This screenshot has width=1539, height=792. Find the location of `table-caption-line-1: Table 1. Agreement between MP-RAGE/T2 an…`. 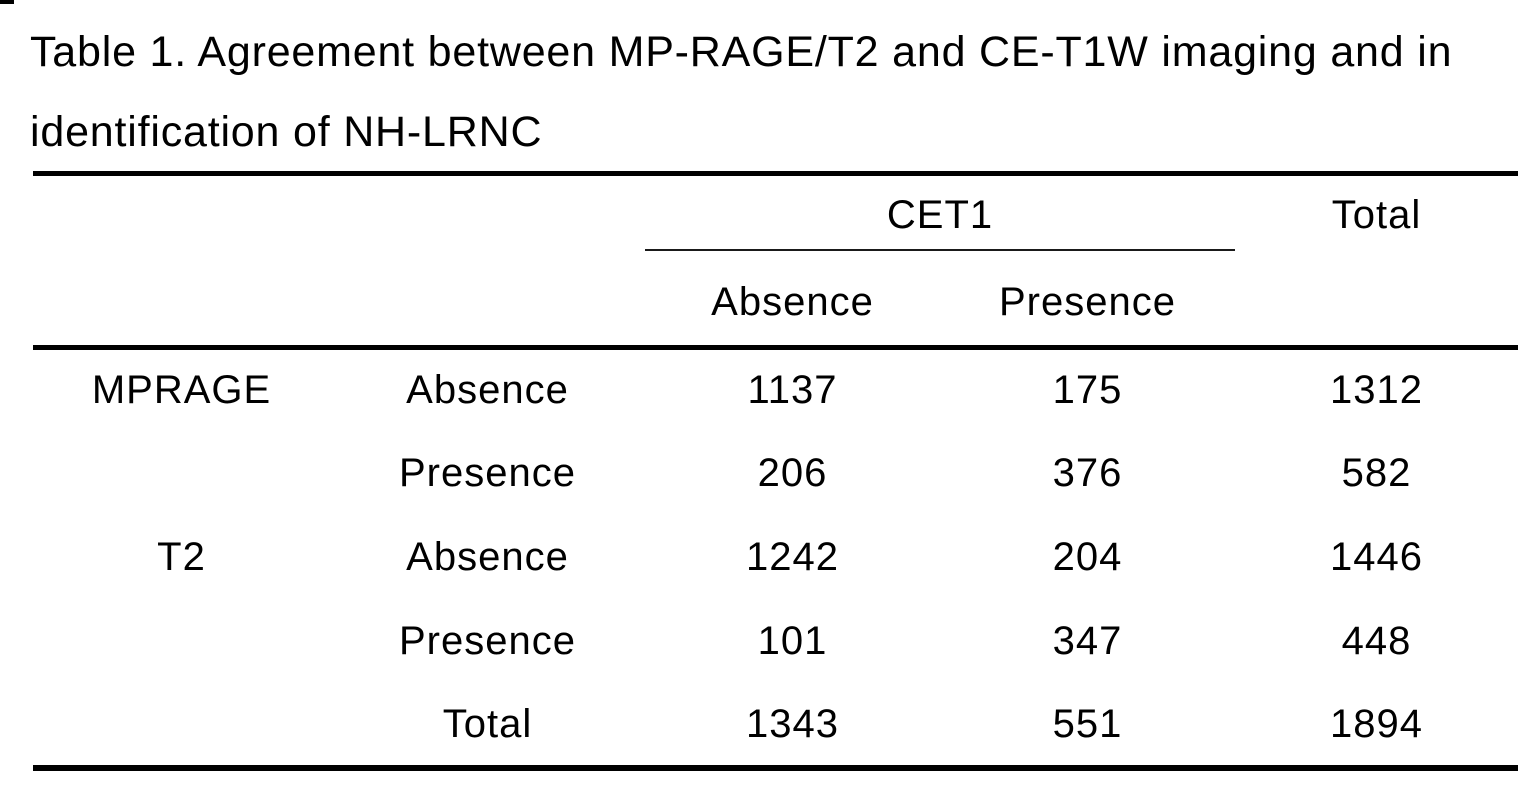

table-caption-line-1: Table 1. Agreement between MP-RAGE/T2 an… is located at coordinates (741, 52).